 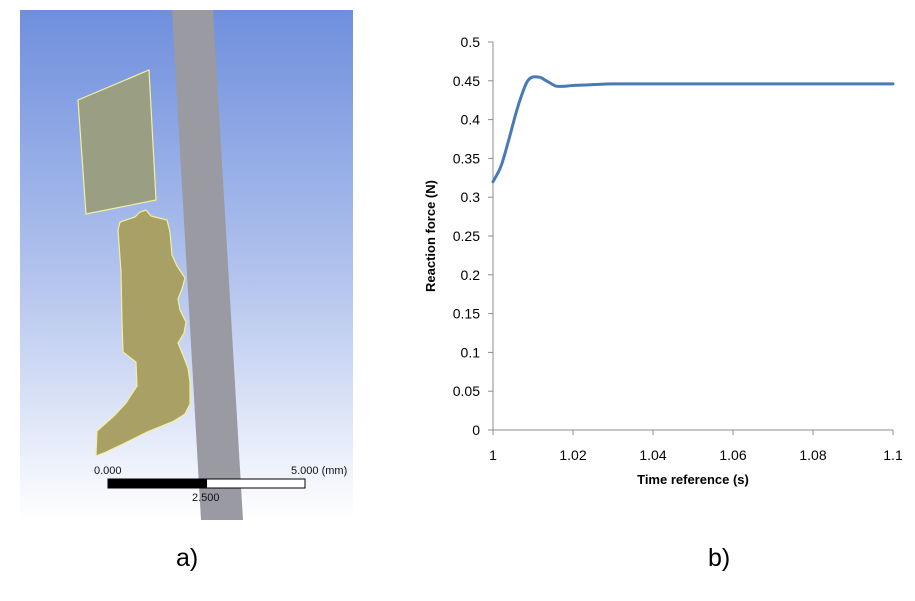 What do you see at coordinates (471, 275) in the screenshot?
I see `y-tick-label: 0.2` at bounding box center [471, 275].